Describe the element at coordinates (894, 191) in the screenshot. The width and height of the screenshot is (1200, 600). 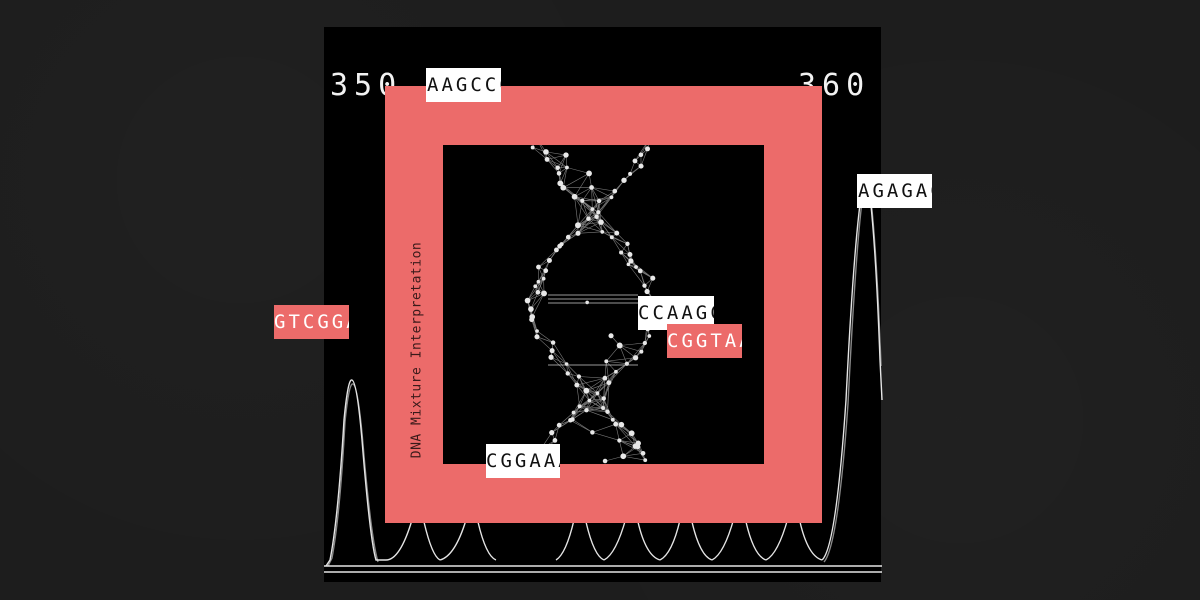
I see `sequence-tag-right: AGAGAC` at that location.